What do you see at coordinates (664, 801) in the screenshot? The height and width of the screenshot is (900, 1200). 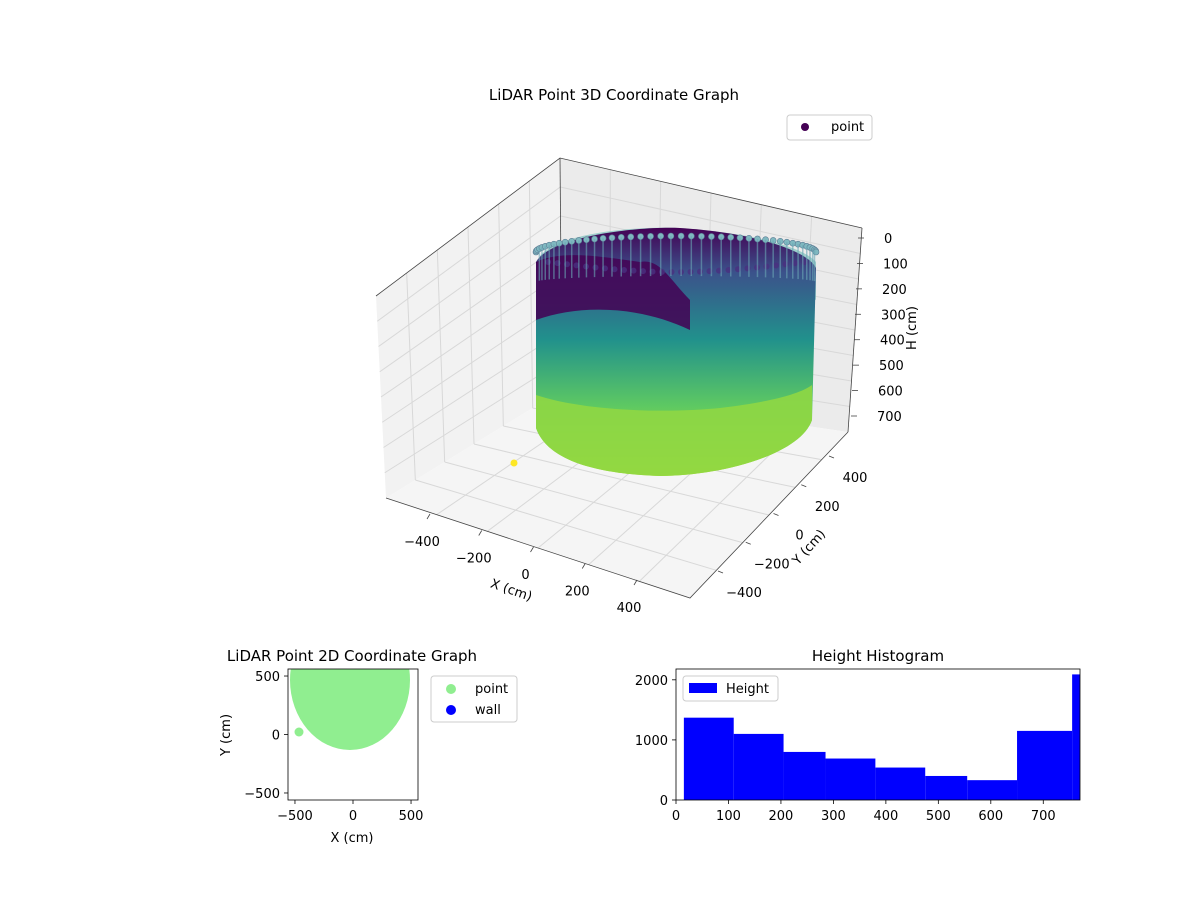 I see `hist-y-tick-label: 0` at bounding box center [664, 801].